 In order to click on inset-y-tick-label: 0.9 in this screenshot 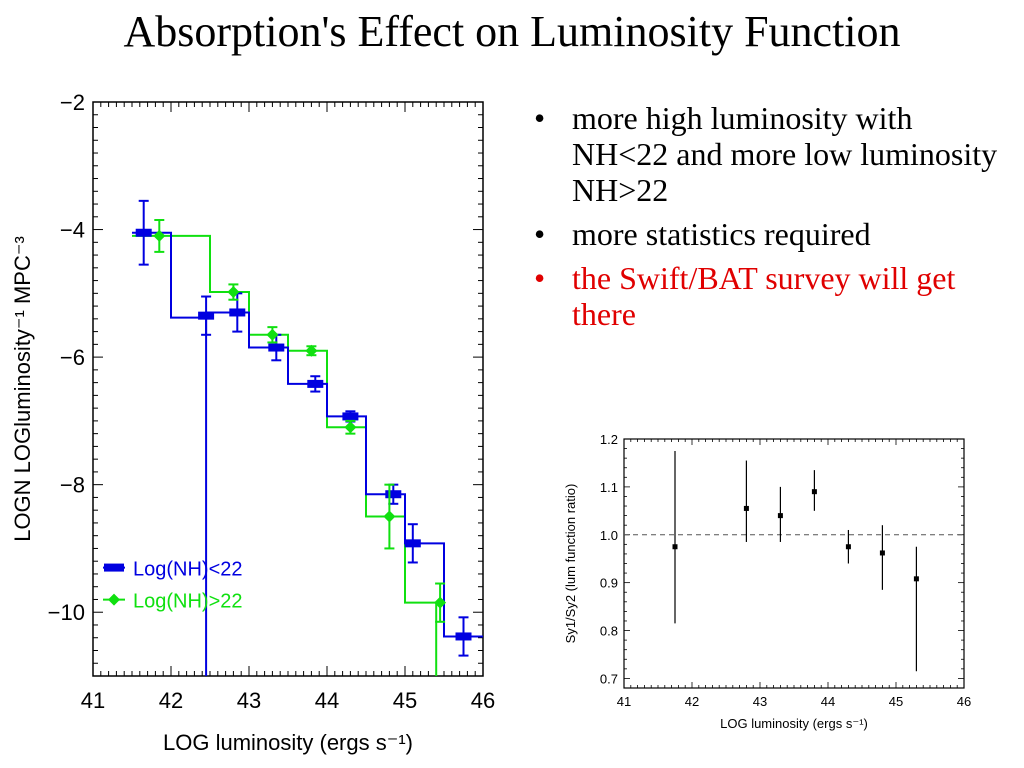, I will do `click(609, 583)`.